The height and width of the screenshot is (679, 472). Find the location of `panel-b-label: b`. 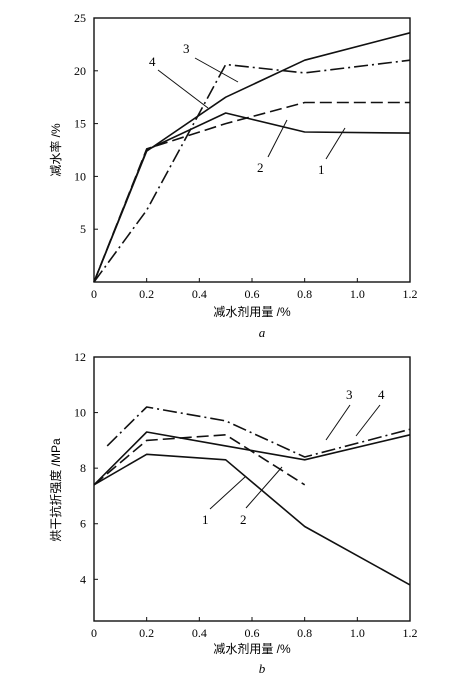

panel-b-label: b is located at coordinates (262, 668).